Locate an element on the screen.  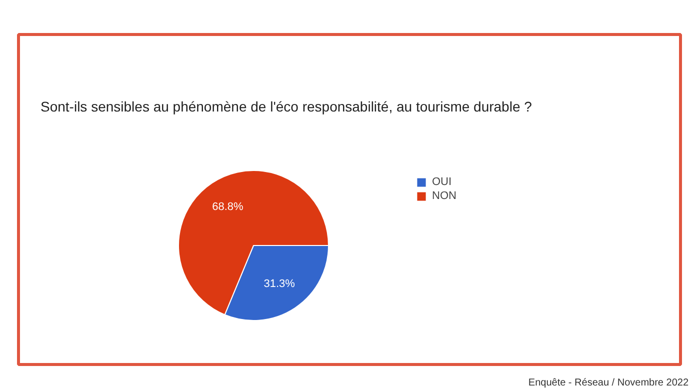
text: Enquête - Réseau / Novembre 2022 is located at coordinates (608, 383).